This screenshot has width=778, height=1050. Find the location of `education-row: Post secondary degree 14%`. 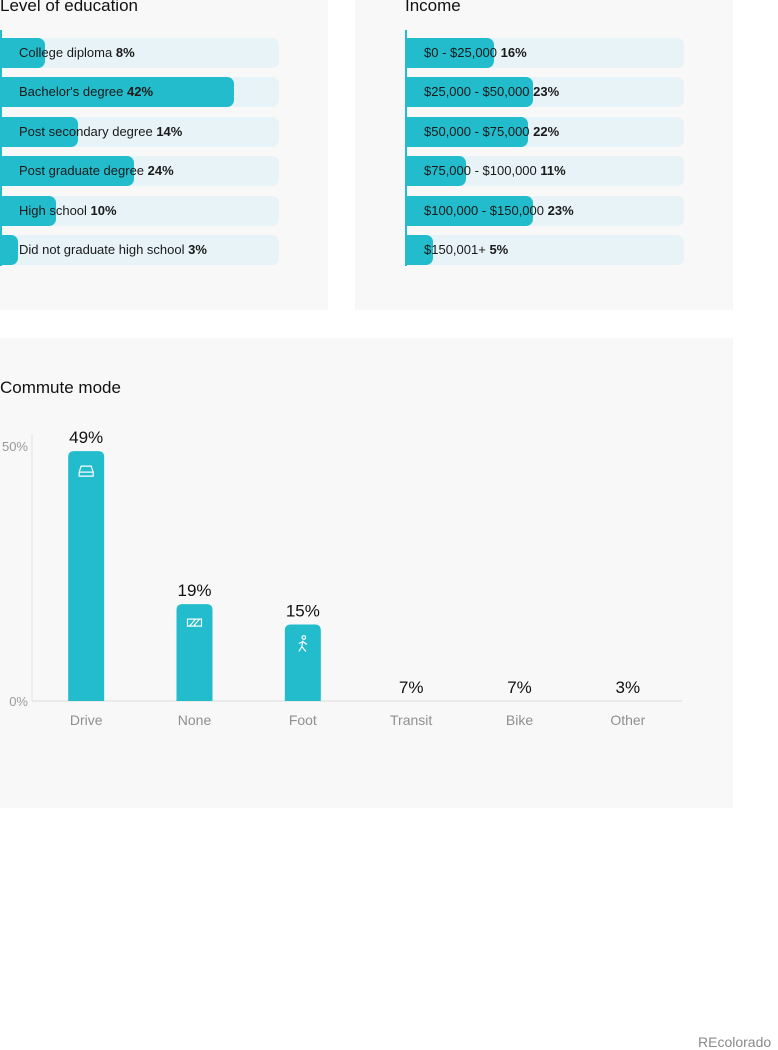

education-row: Post secondary degree 14% is located at coordinates (139, 131).